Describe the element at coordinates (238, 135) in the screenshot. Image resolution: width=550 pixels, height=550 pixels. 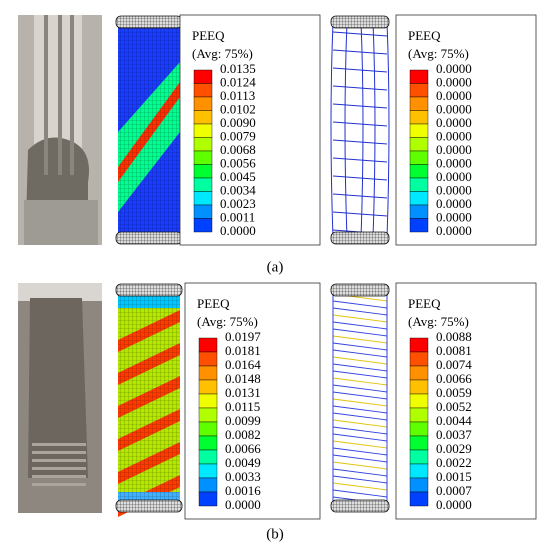
I see `legend-level: 0.0079` at that location.